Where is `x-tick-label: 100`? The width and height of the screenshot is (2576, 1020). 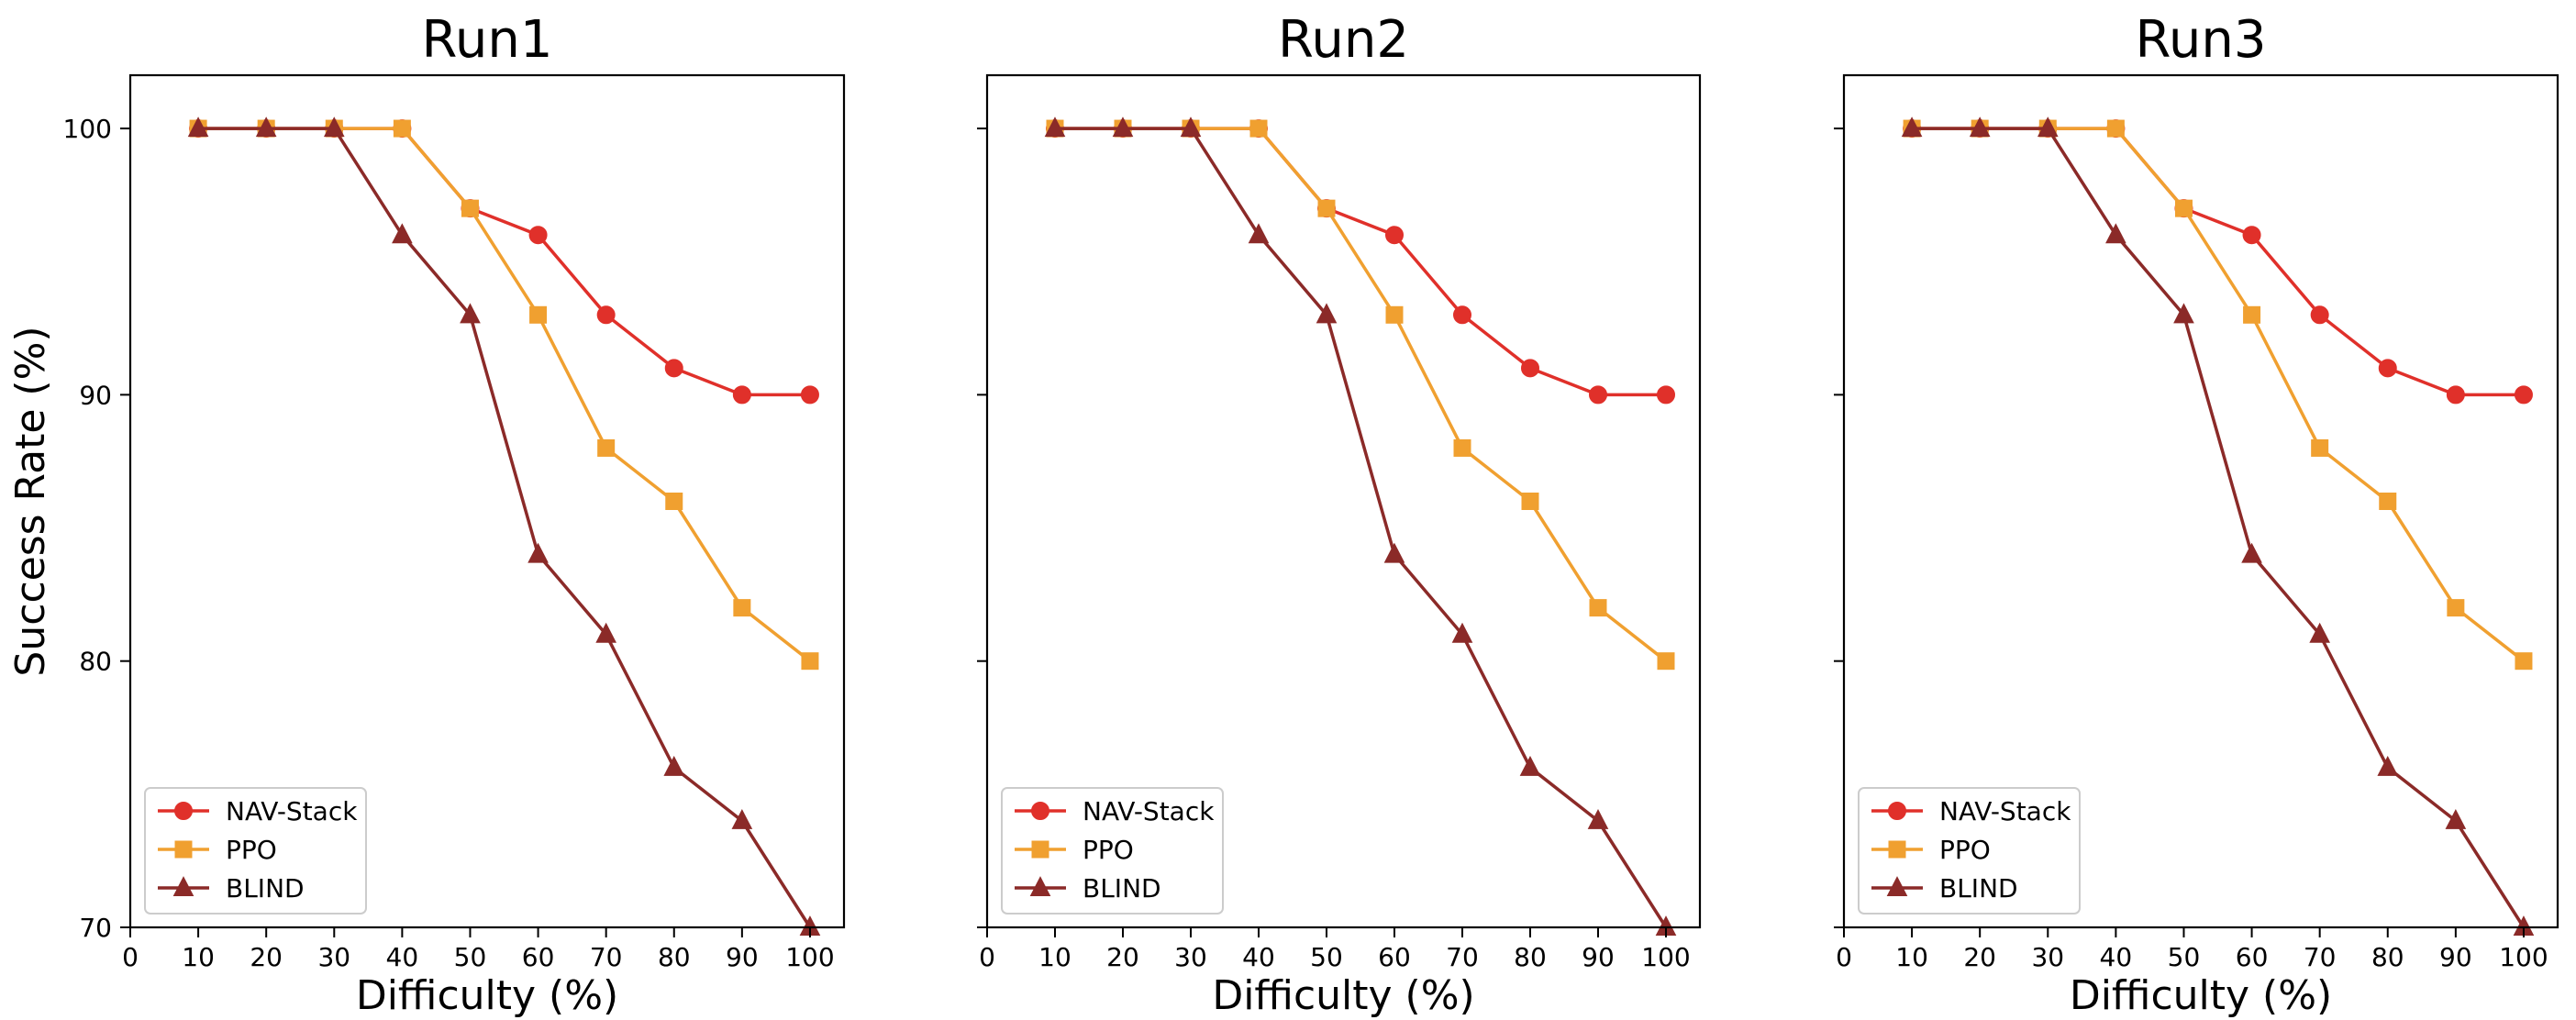 x-tick-label: 100 is located at coordinates (809, 957).